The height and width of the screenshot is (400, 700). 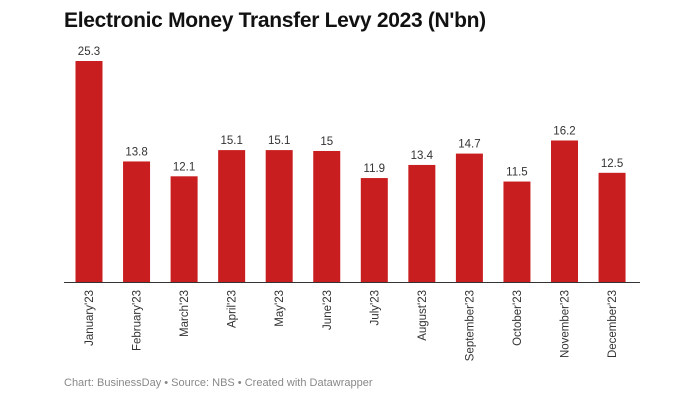 I want to click on x-tick-label: June'23, so click(x=328, y=310).